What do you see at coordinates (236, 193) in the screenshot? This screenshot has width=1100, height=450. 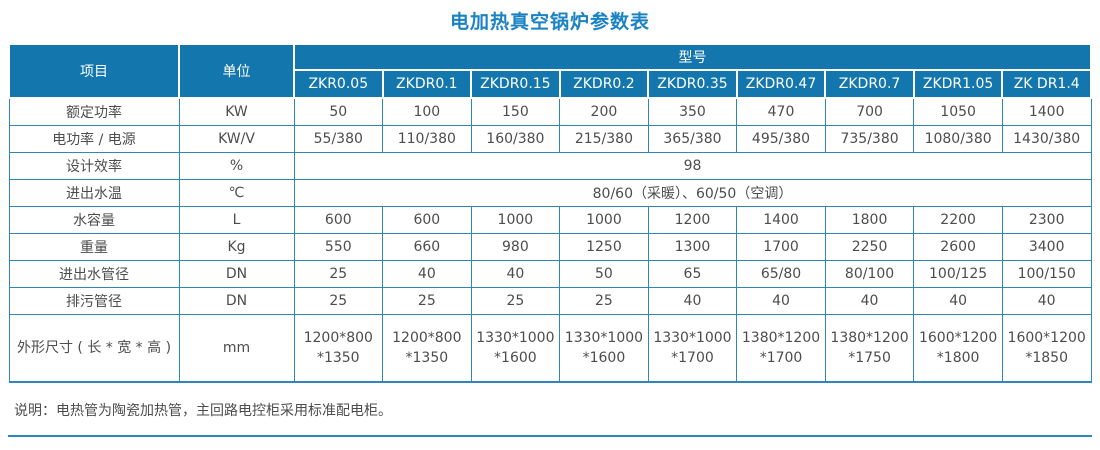 I see `row-unit: ℃` at bounding box center [236, 193].